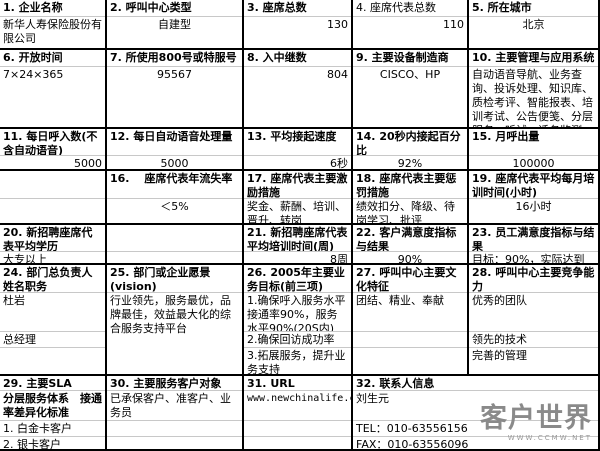  I want to click on cell-header: 17. 座席代表主要激励措施, so click(297, 185).